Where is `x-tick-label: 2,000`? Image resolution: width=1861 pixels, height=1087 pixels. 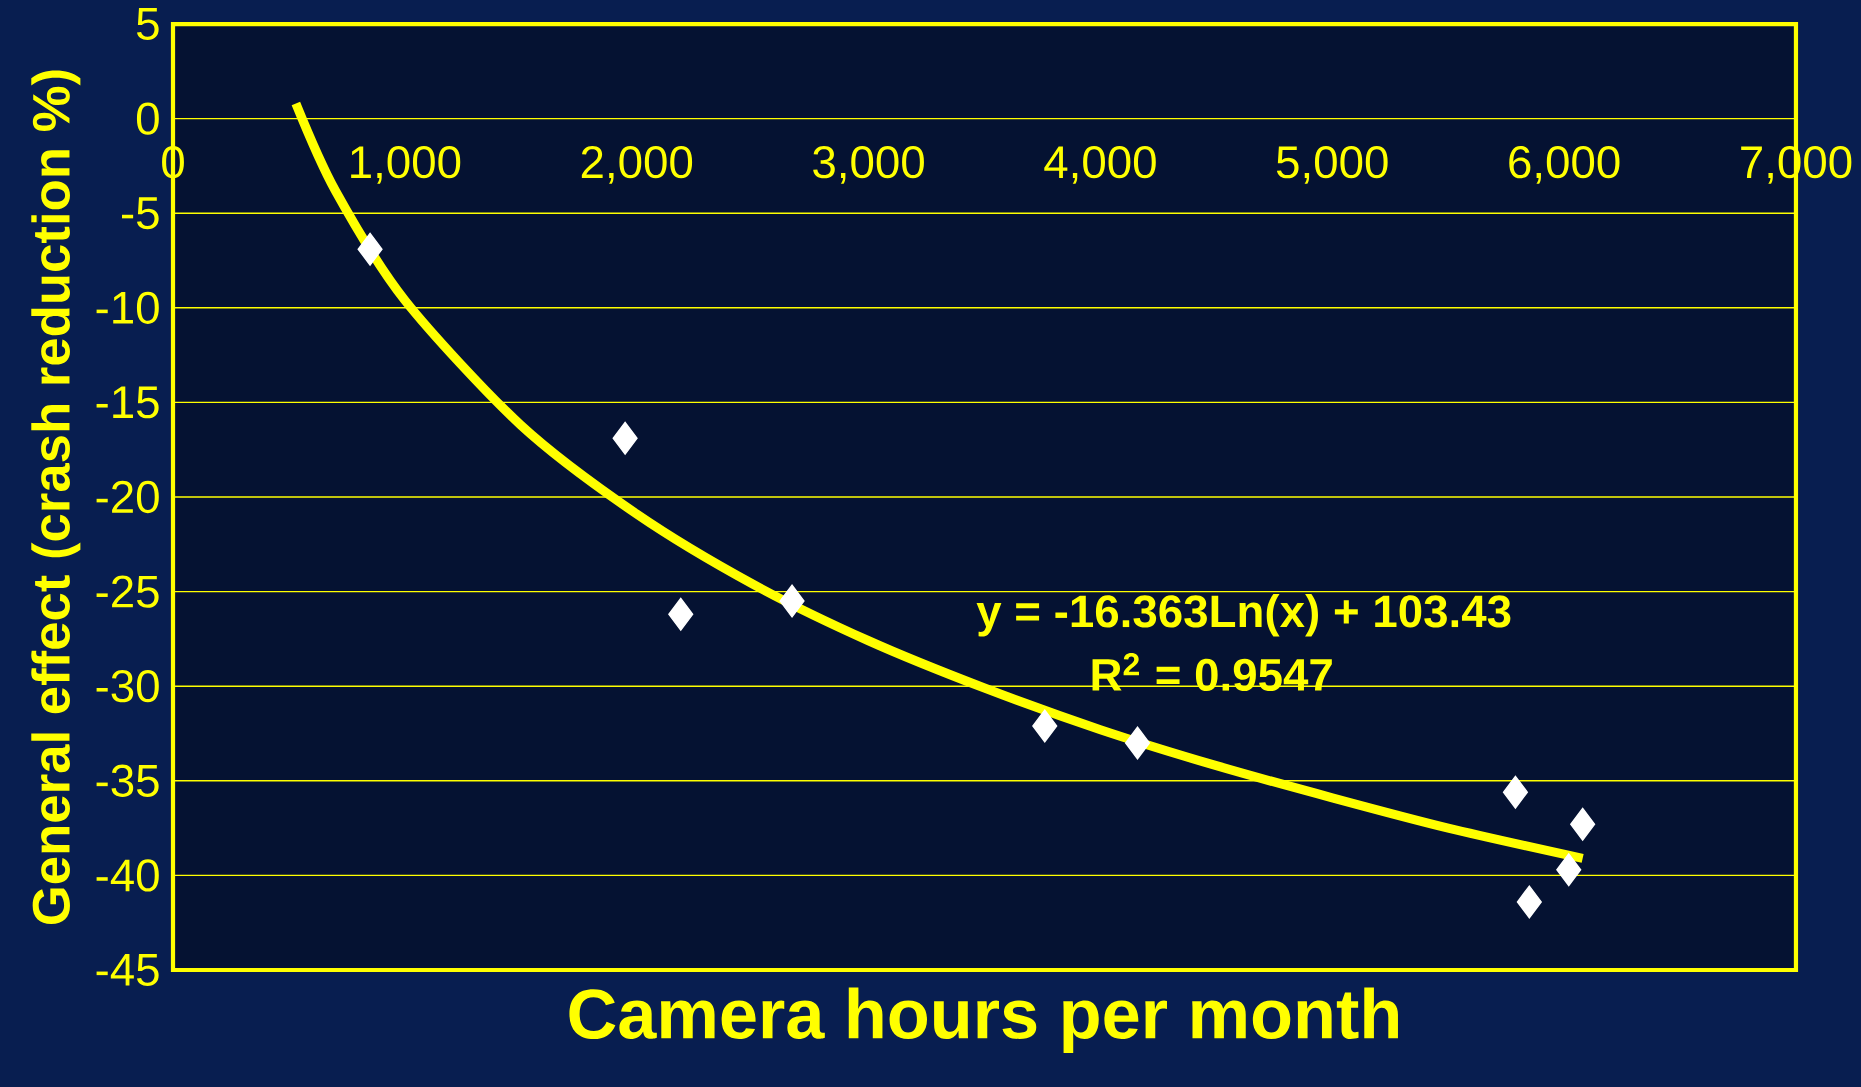
x-tick-label: 2,000 is located at coordinates (637, 165).